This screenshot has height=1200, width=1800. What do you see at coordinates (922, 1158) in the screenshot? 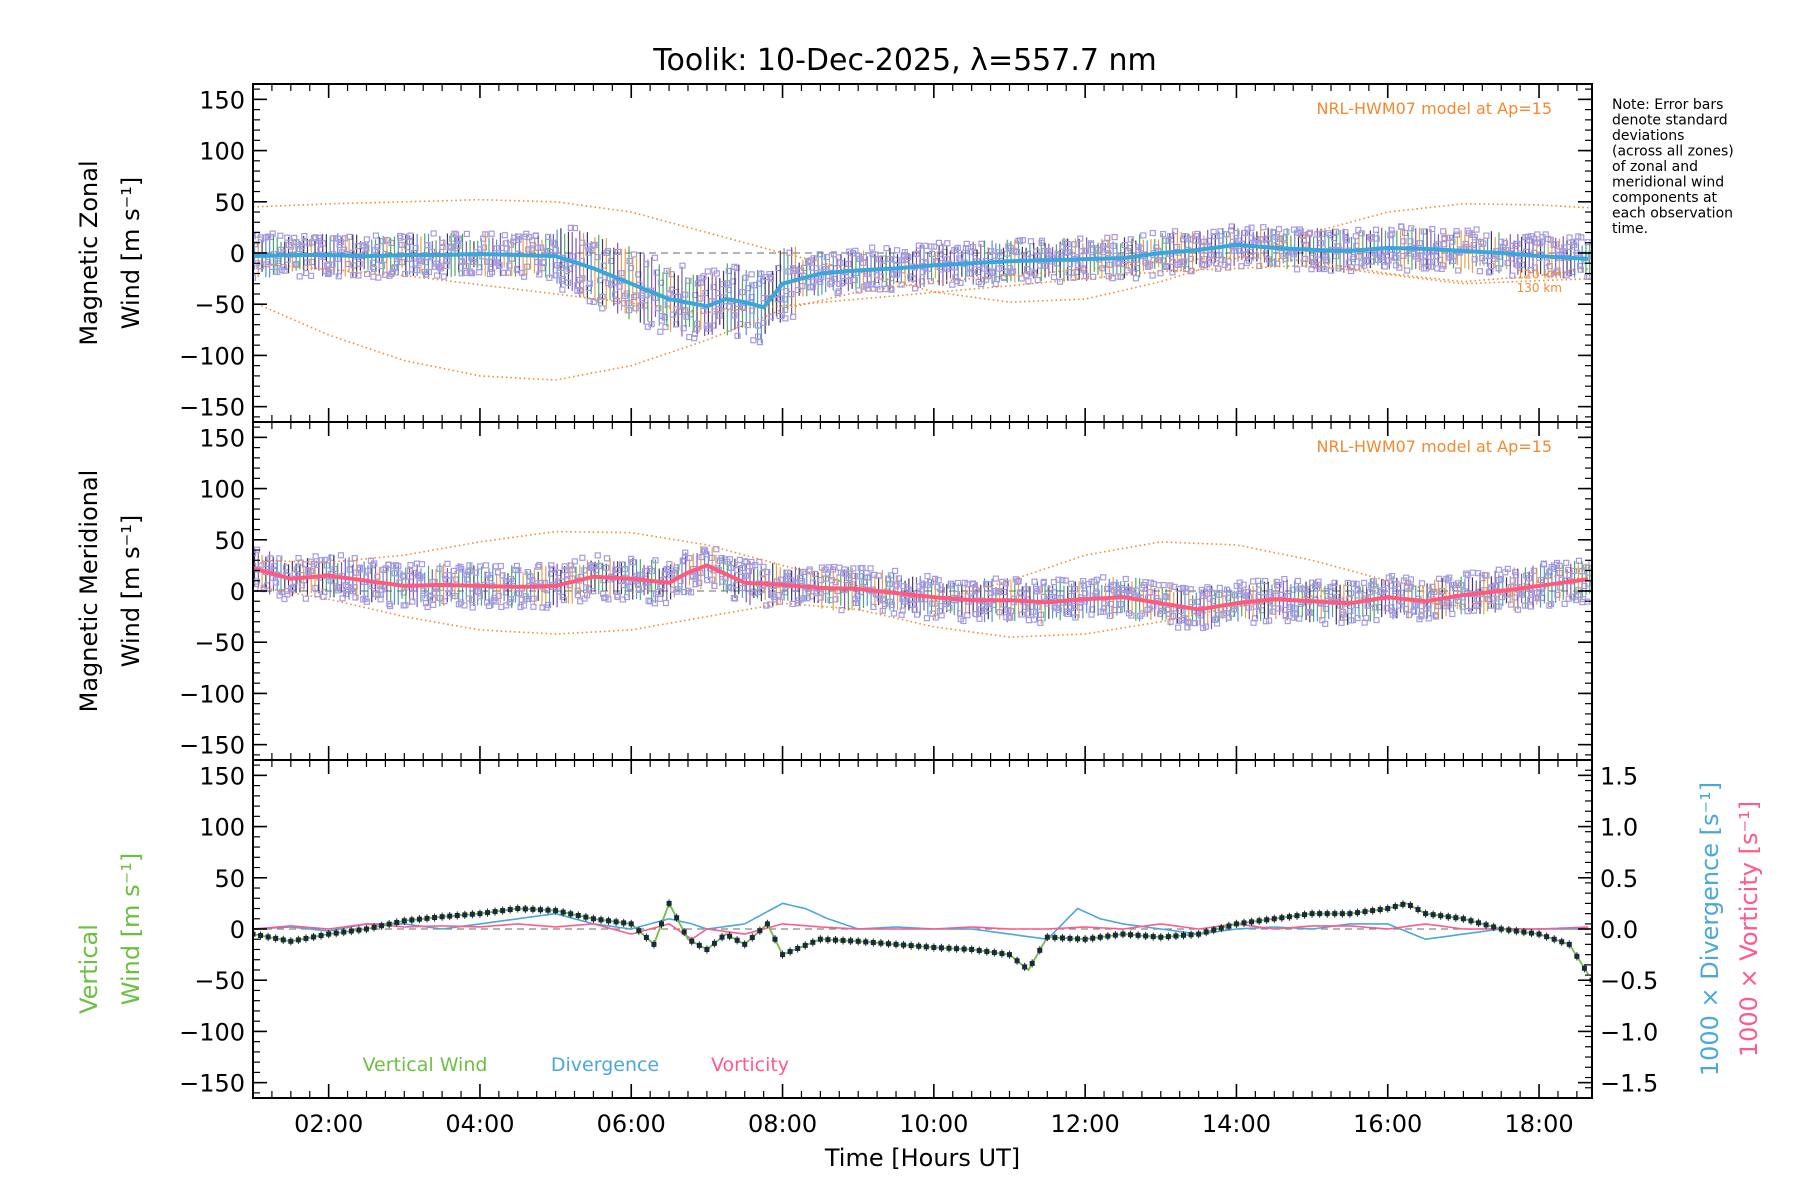
I see `x-axis-label: Time [Hours UT]` at bounding box center [922, 1158].